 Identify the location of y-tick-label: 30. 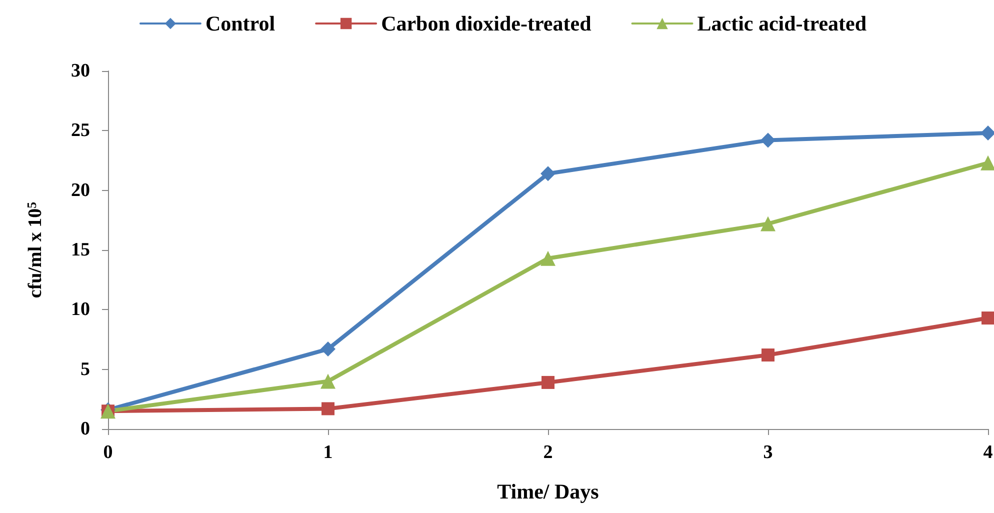
(80, 71).